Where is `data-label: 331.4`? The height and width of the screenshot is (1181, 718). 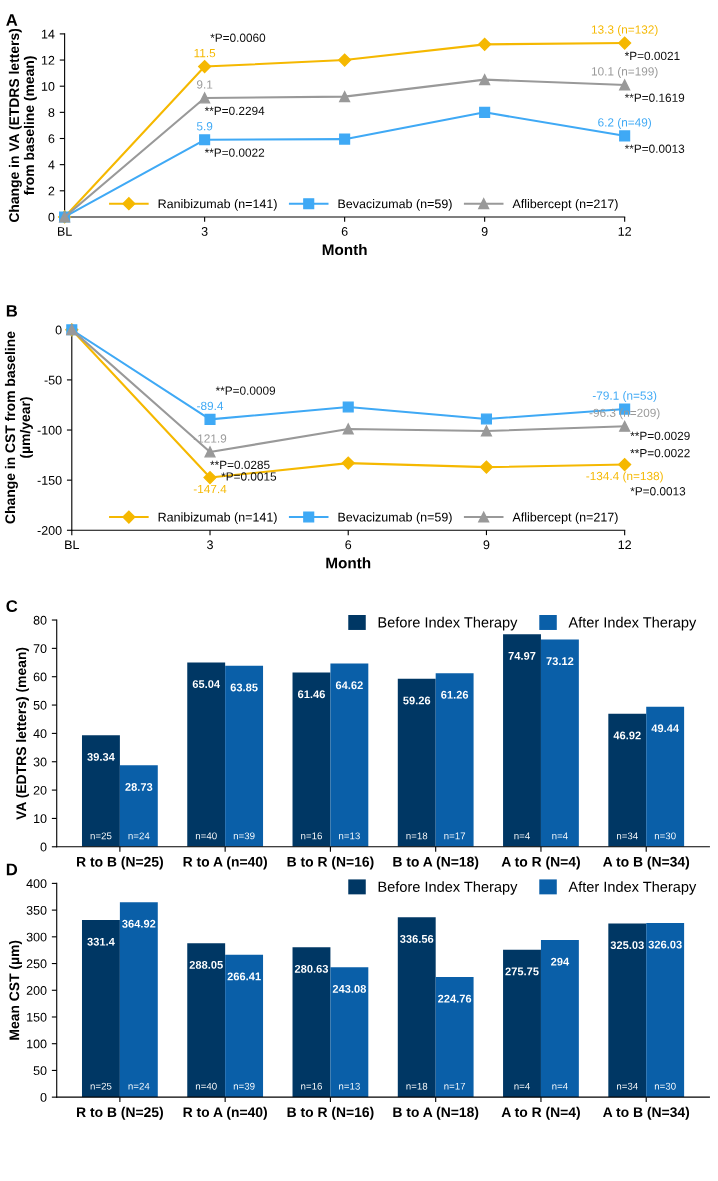
data-label: 331.4 is located at coordinates (101, 941).